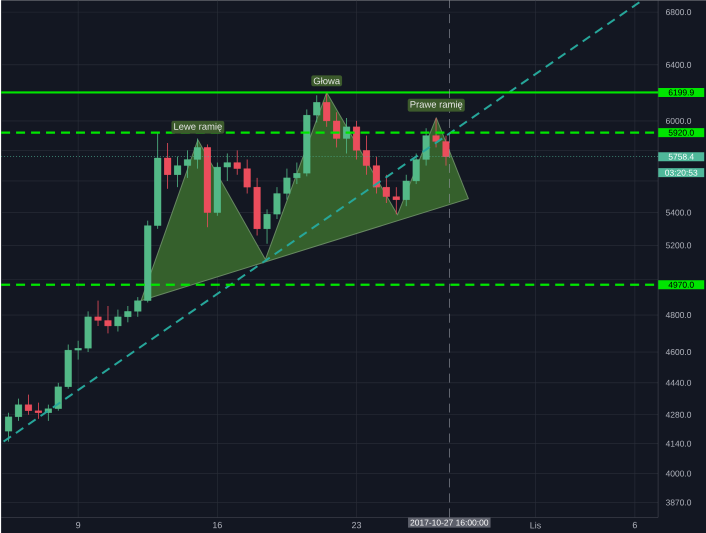 Image resolution: width=706 pixels, height=533 pixels. I want to click on annotation: Głowa, so click(327, 80).